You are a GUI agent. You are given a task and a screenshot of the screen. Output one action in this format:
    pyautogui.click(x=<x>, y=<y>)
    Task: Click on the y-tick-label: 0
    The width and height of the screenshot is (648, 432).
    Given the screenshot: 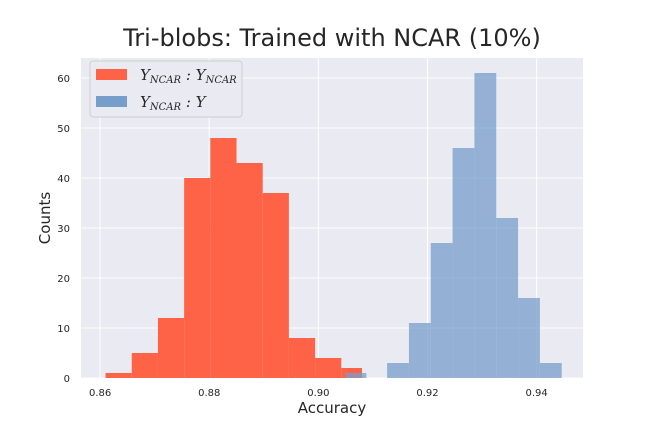 What is the action you would take?
    pyautogui.click(x=67, y=379)
    